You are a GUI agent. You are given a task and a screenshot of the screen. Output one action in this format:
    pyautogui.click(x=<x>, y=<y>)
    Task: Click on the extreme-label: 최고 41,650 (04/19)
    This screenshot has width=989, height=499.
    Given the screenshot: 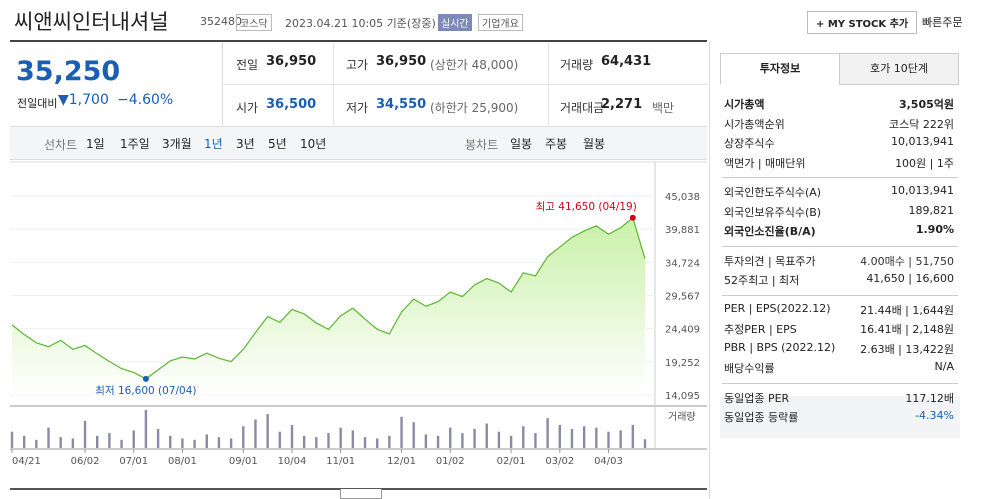 What is the action you would take?
    pyautogui.click(x=586, y=207)
    